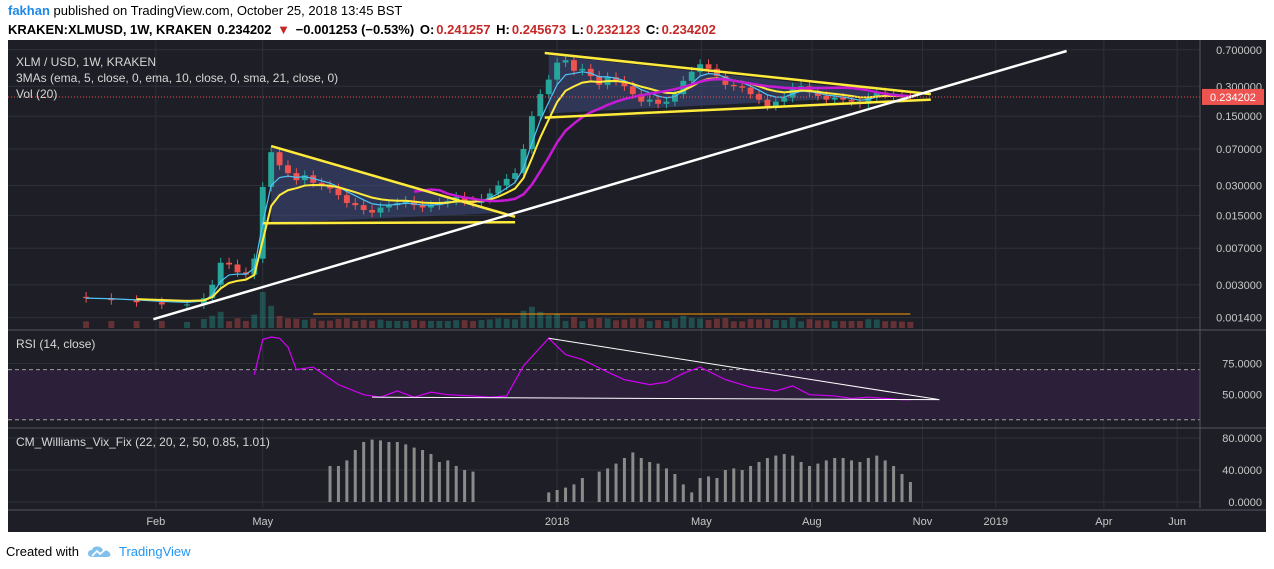 This screenshot has width=1274, height=569. I want to click on y-tick-label: 0.003000, so click(1239, 286).